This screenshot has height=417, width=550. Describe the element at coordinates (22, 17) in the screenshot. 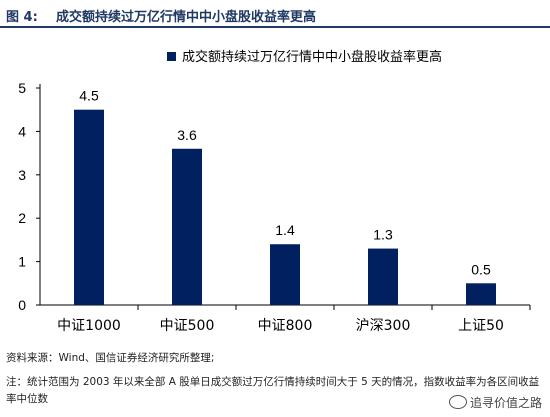

I see `figure-label: 图 4:` at that location.